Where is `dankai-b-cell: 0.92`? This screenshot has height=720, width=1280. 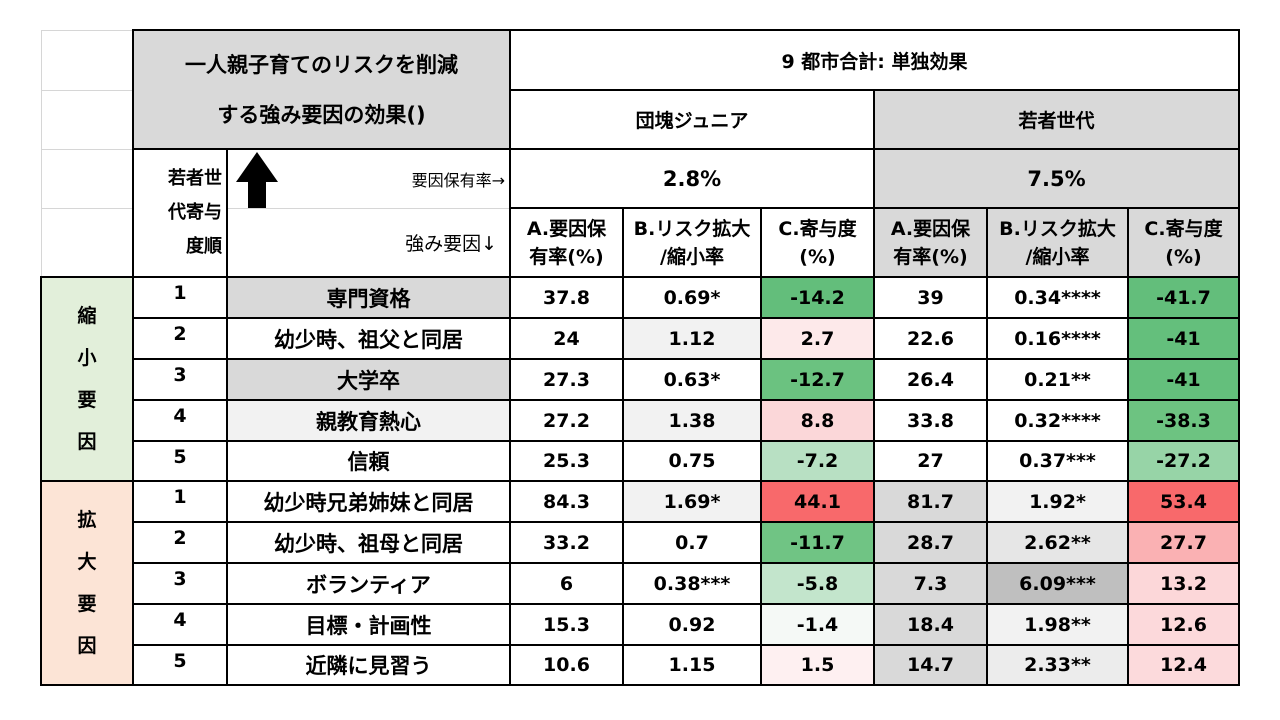
dankai-b-cell: 0.92 is located at coordinates (692, 624).